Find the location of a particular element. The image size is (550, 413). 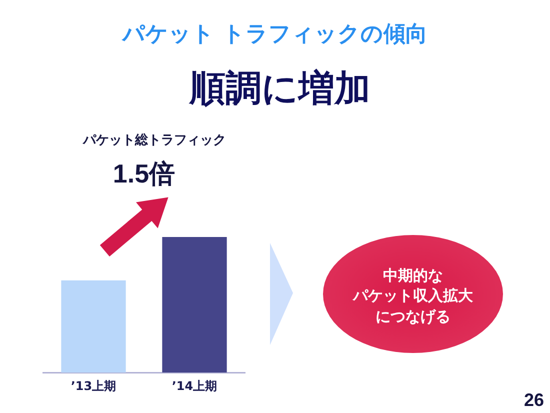

chart-title: パケット トラフィックの傾向 is located at coordinates (275, 35).